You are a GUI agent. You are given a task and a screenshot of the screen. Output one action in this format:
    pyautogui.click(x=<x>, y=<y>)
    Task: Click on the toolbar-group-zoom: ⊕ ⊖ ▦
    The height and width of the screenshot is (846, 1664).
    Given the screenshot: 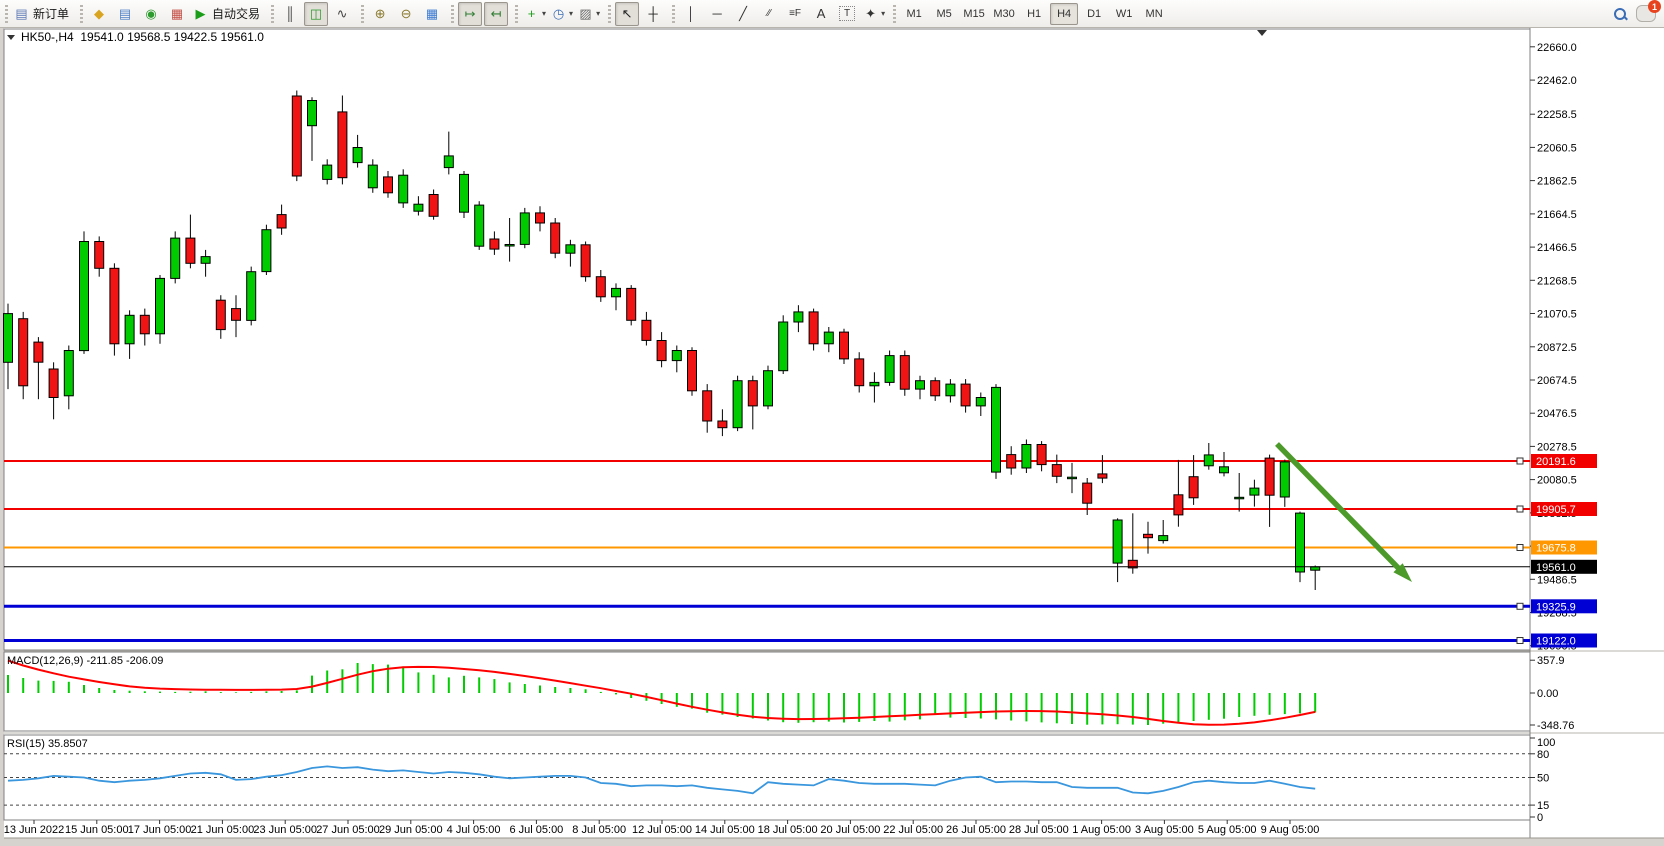 What is the action you would take?
    pyautogui.click(x=403, y=14)
    